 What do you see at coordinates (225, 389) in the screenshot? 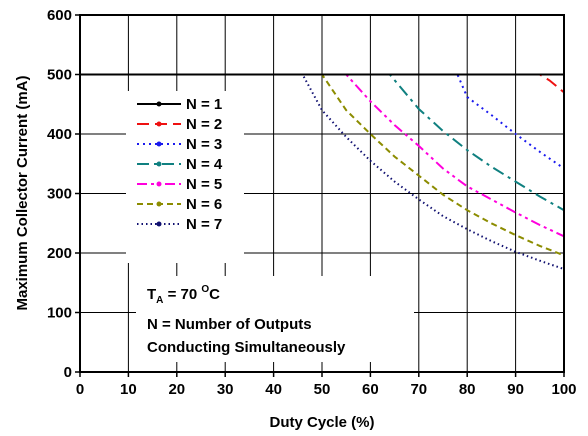
I see `x-tick-label: 30` at bounding box center [225, 389].